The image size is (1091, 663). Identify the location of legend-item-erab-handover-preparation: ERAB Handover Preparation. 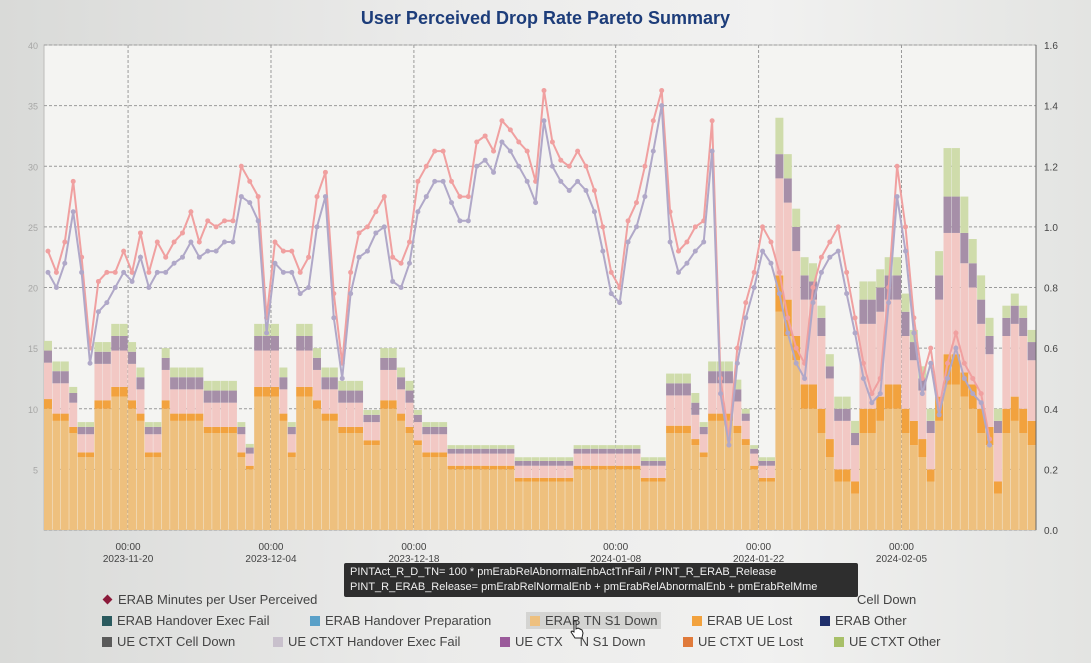
(400, 620).